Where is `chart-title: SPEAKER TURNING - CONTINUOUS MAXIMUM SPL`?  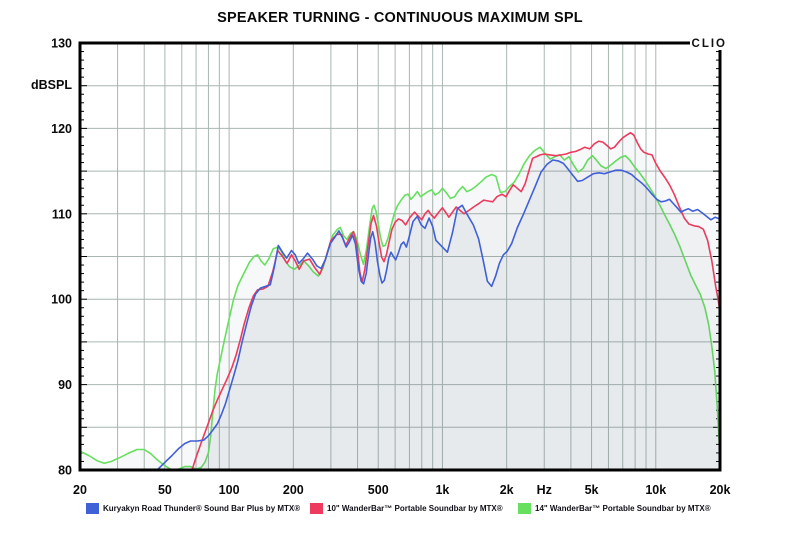
chart-title: SPEAKER TURNING - CONTINUOUS MAXIMUM SPL is located at coordinates (400, 18).